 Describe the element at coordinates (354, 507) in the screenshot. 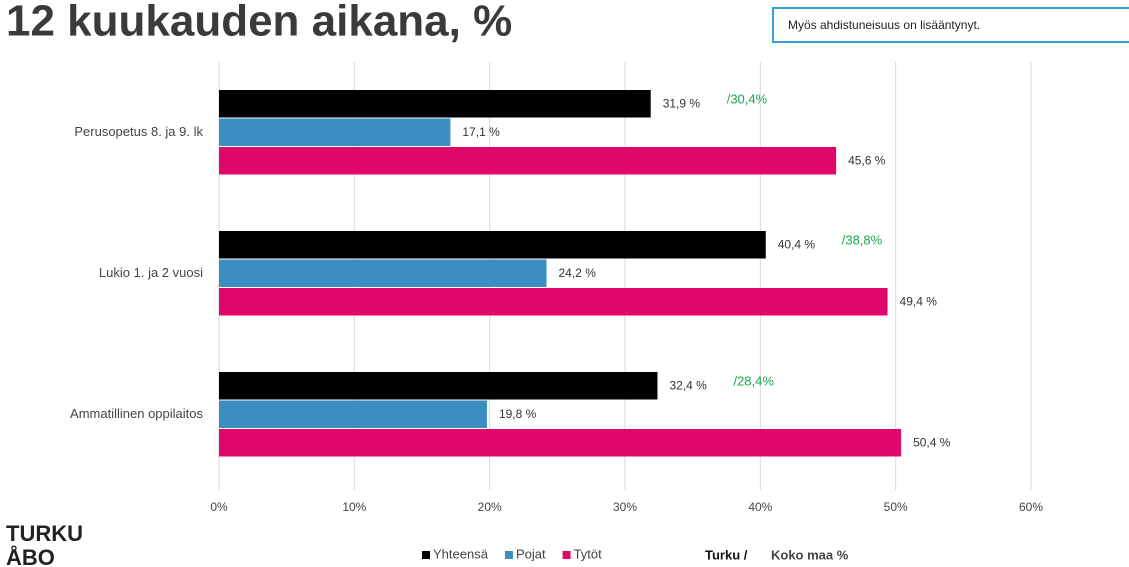

I see `x-tick-label: 10%` at that location.